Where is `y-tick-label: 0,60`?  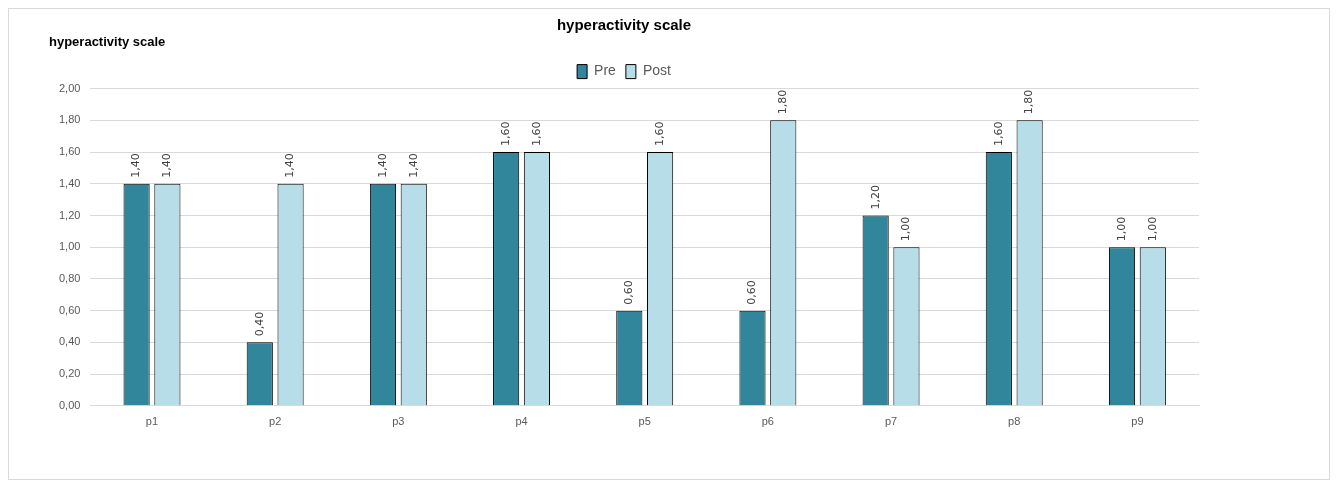 y-tick-label: 0,60 is located at coordinates (69, 309).